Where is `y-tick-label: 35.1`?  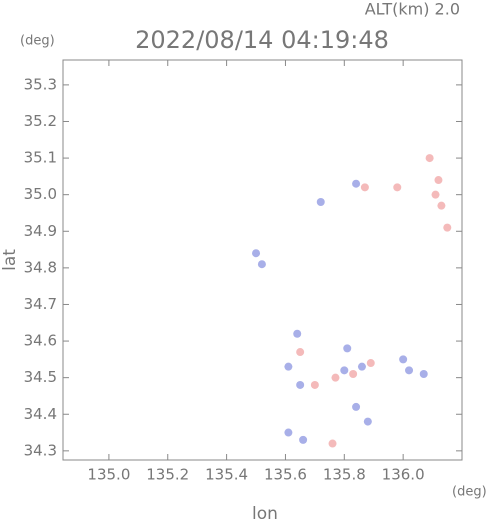
y-tick-label: 35.1 is located at coordinates (40, 158).